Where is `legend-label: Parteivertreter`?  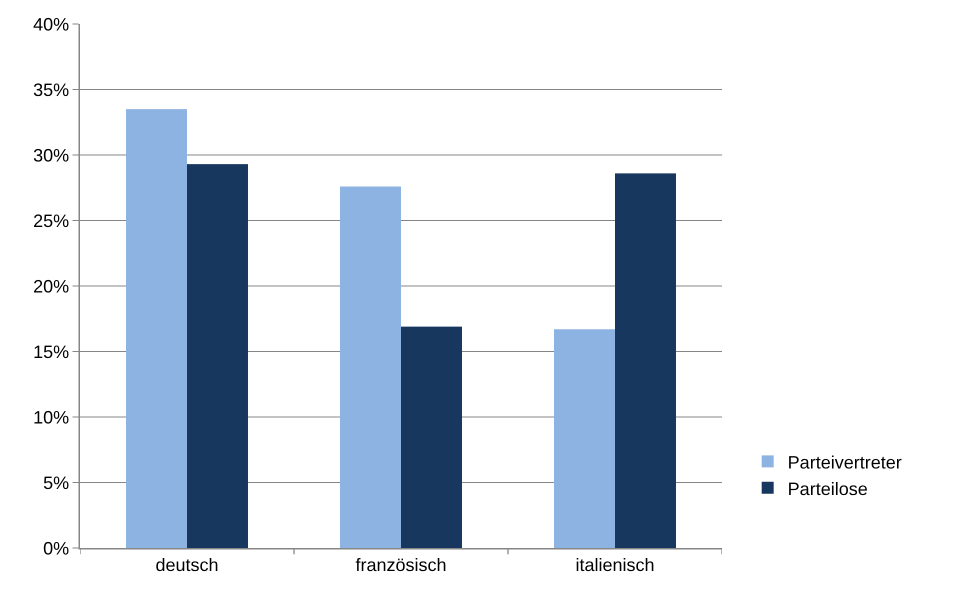
legend-label: Parteivertreter is located at coordinates (845, 462).